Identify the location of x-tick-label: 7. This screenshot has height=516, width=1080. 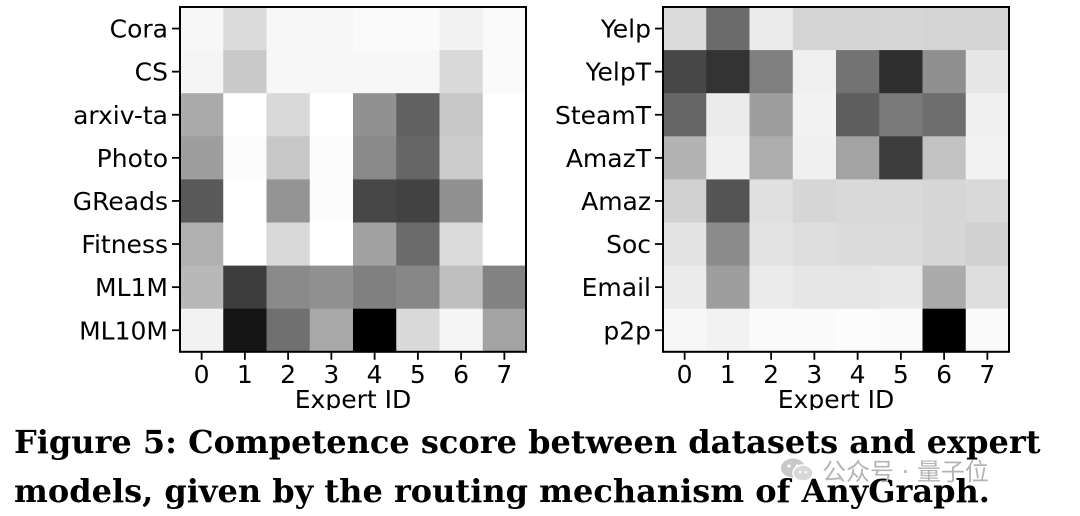
(504, 374).